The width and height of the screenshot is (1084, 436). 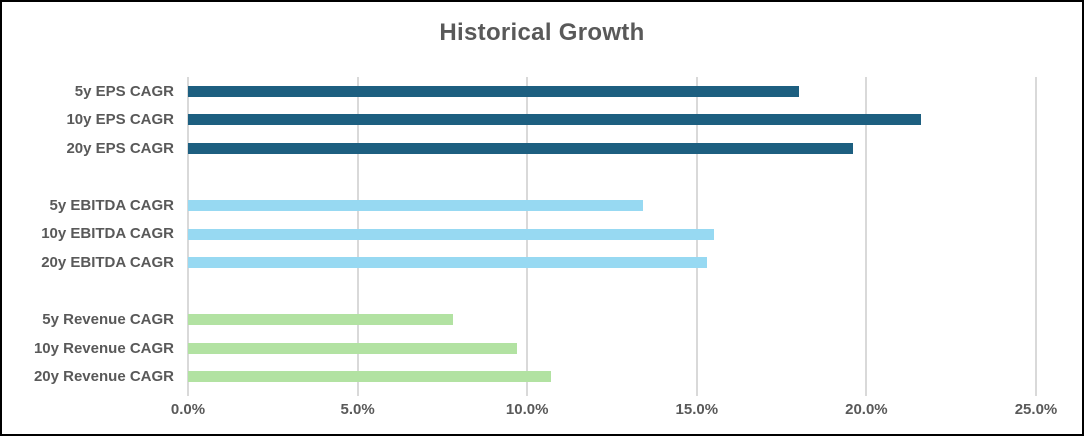 I want to click on x-tick-label: 15.0%, so click(x=697, y=409).